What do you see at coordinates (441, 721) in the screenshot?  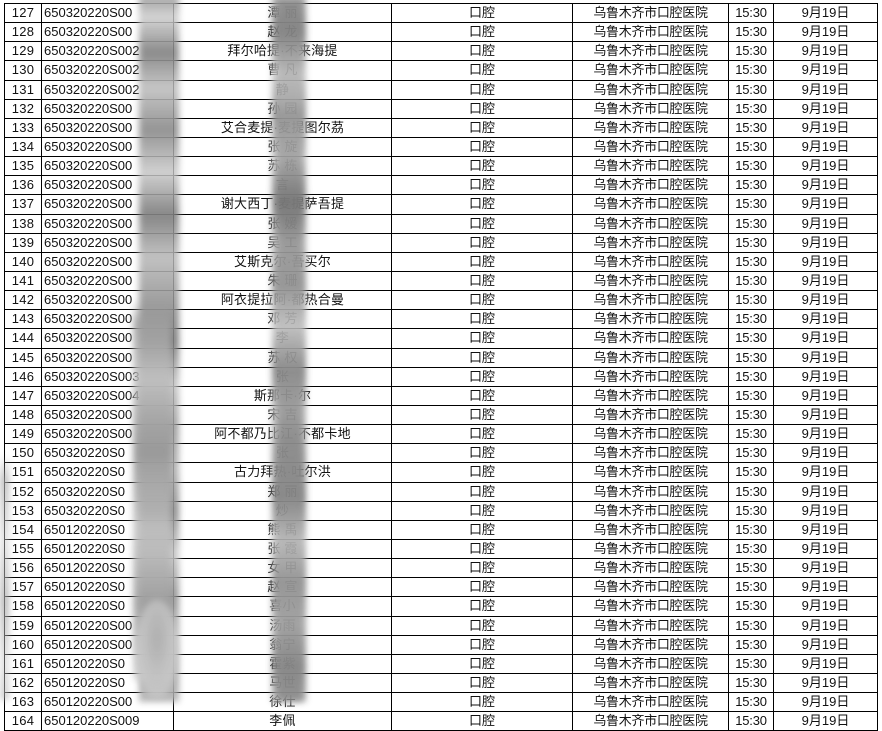 I see `table-row: 164 650120220S009 李佩 口腔 乌鲁木齐市口腔医院 15:30 9月19日` at bounding box center [441, 721].